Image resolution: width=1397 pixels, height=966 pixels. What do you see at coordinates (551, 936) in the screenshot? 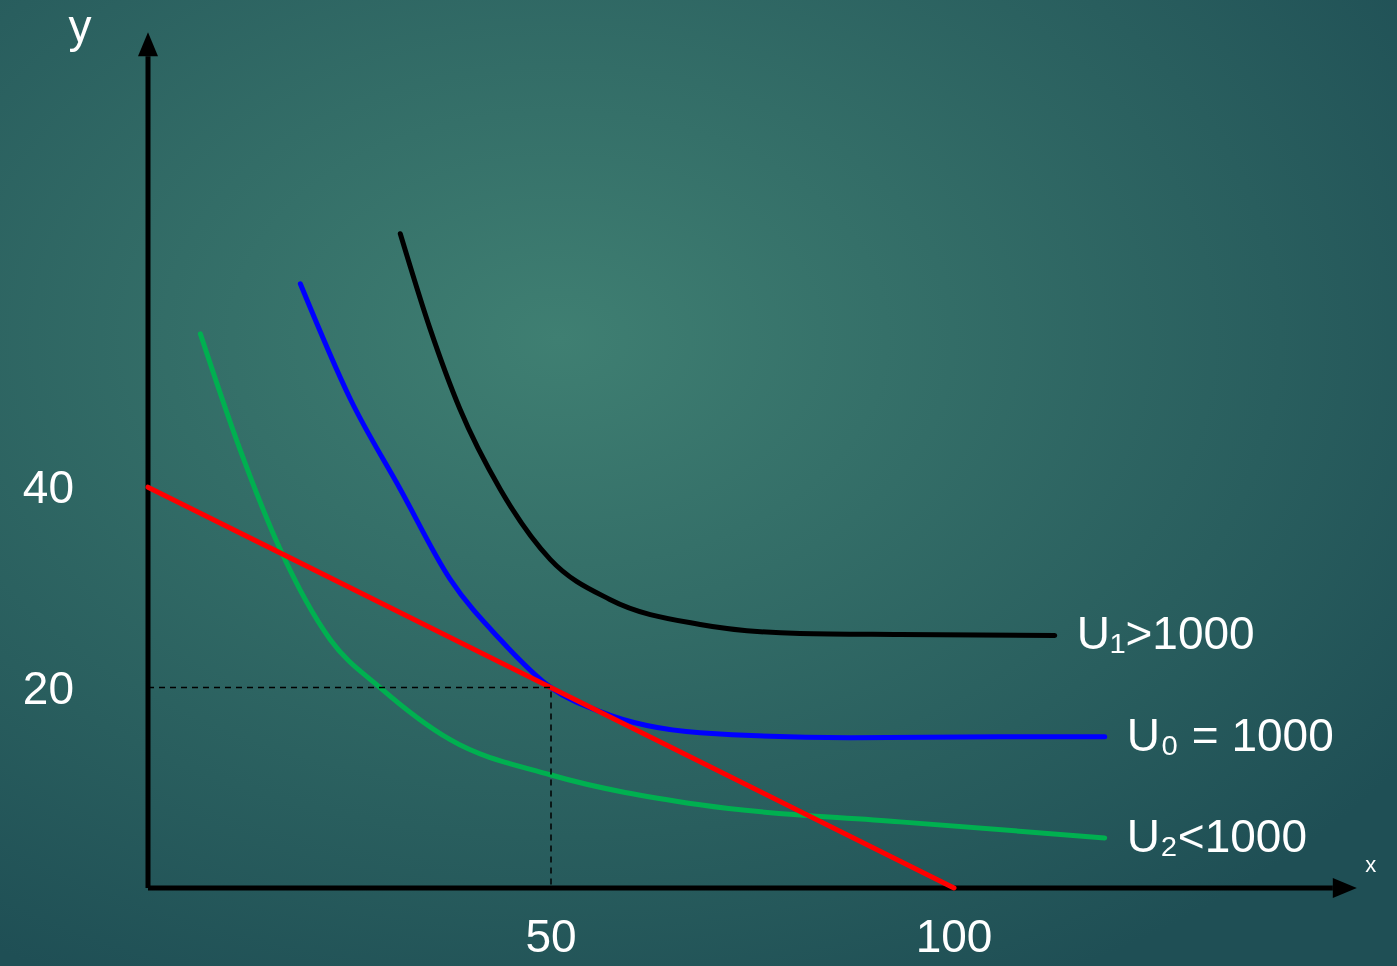
I see `x-tick-label: 50` at bounding box center [551, 936].